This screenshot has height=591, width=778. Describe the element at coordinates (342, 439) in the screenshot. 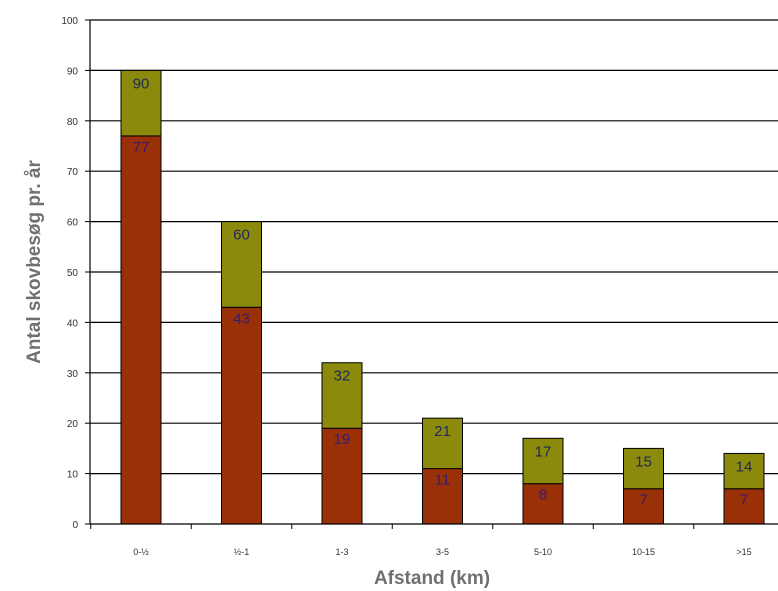

I see `data-label-lower: 19` at that location.